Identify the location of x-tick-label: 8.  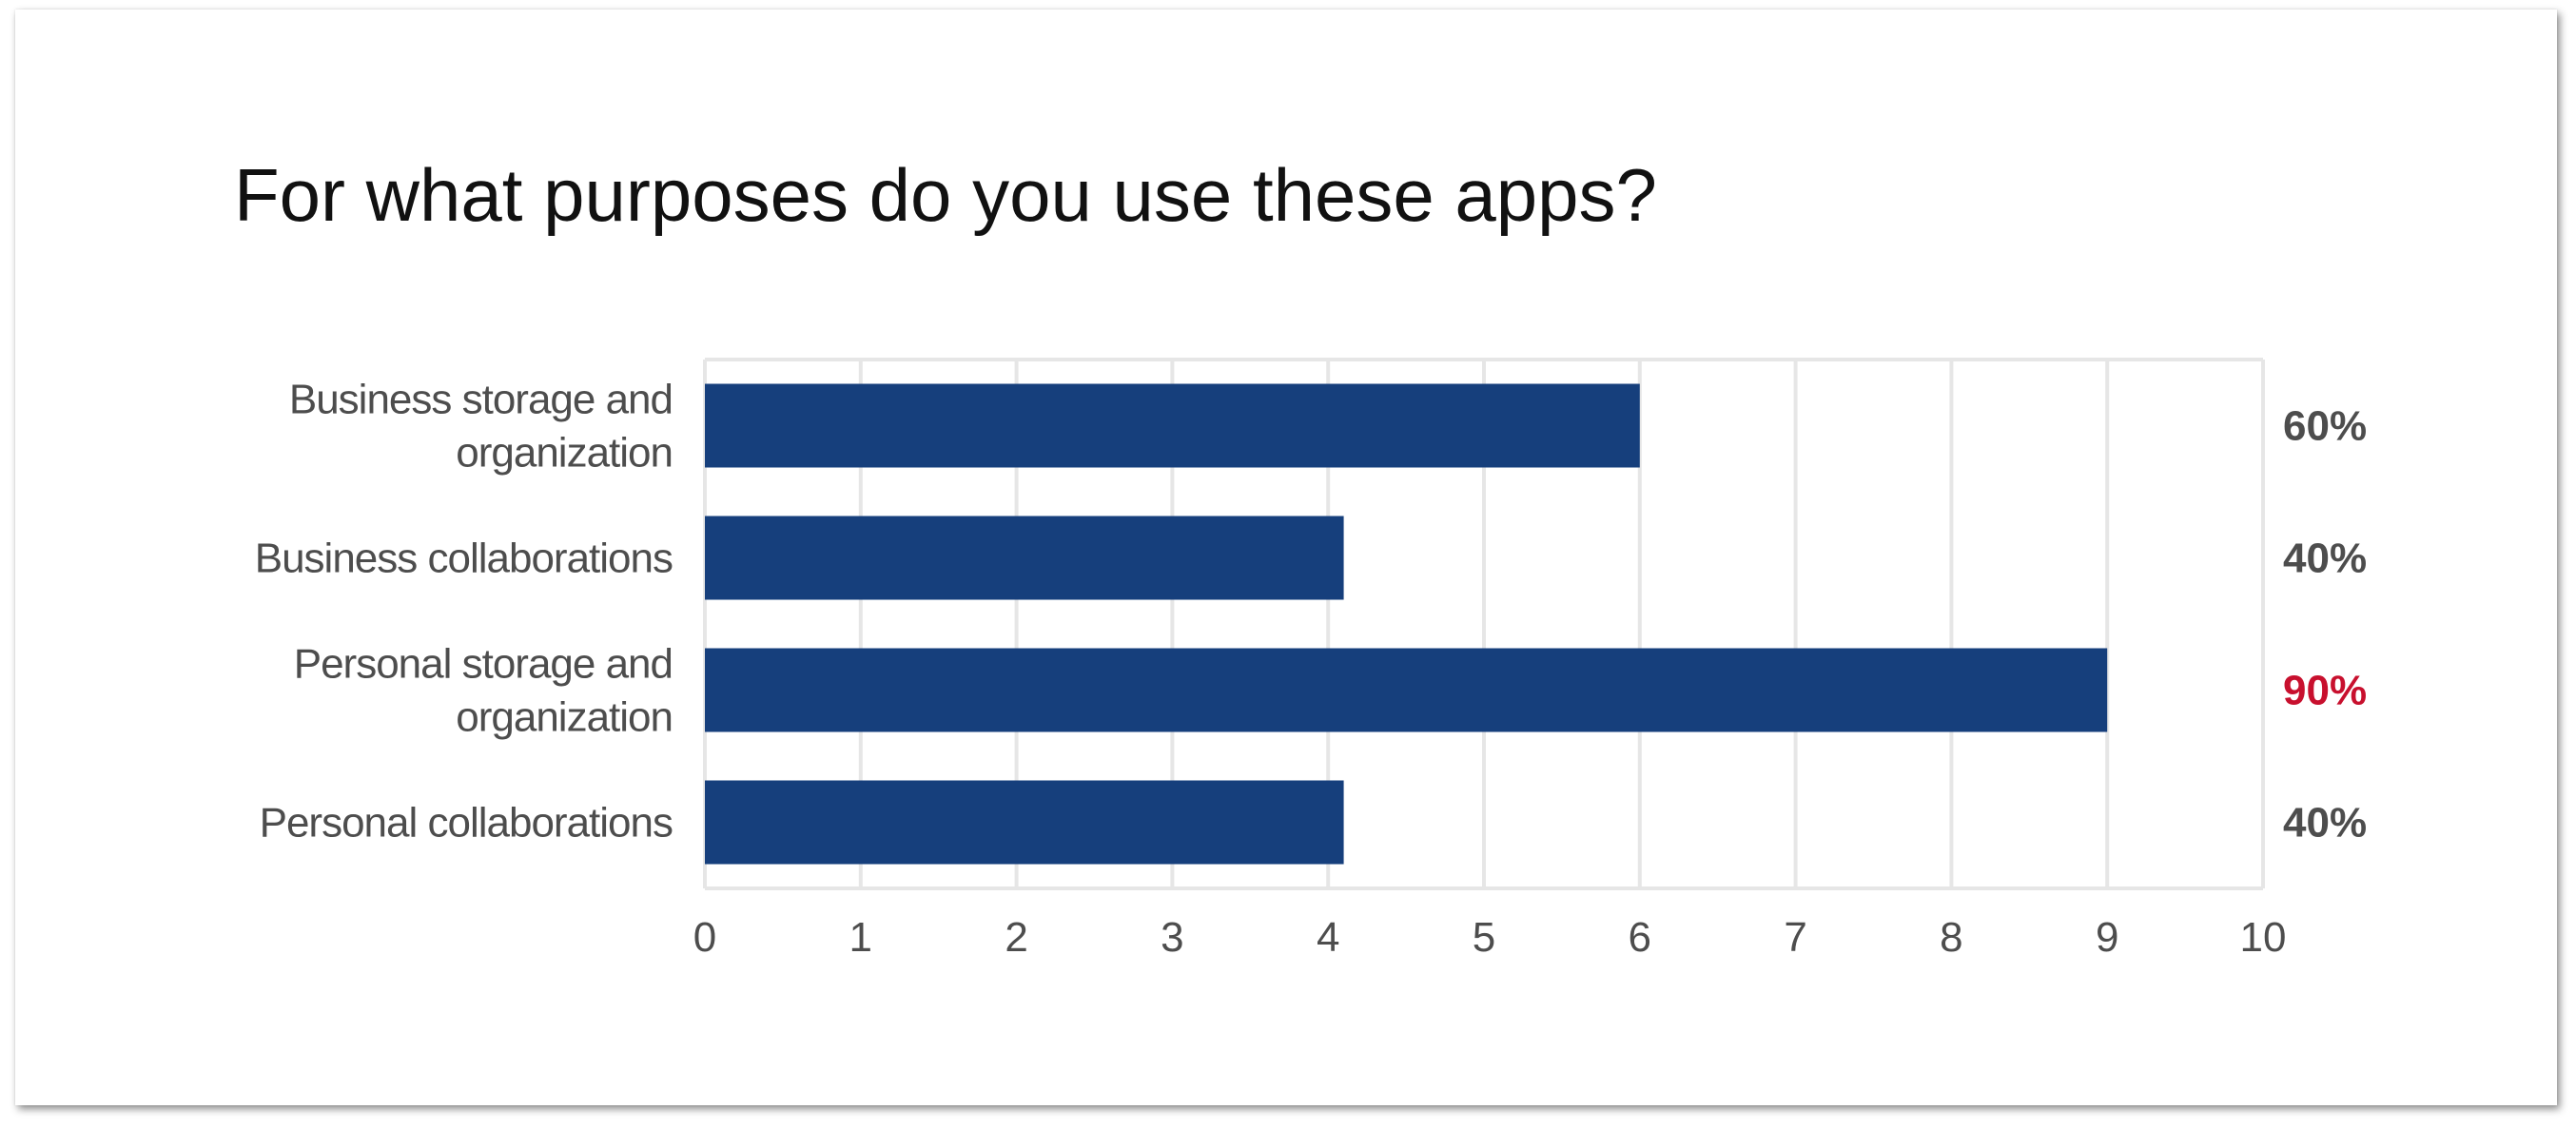
(1951, 937).